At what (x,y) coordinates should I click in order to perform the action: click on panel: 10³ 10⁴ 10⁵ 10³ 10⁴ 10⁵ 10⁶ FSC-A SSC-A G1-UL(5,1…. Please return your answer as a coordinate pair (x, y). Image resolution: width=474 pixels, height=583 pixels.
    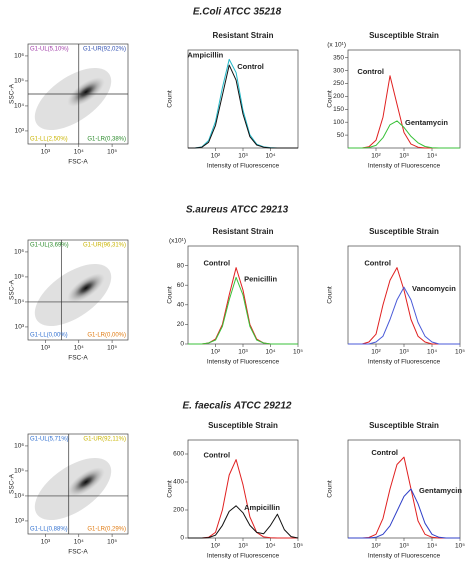
    Looking at the image, I should click on (69, 104).